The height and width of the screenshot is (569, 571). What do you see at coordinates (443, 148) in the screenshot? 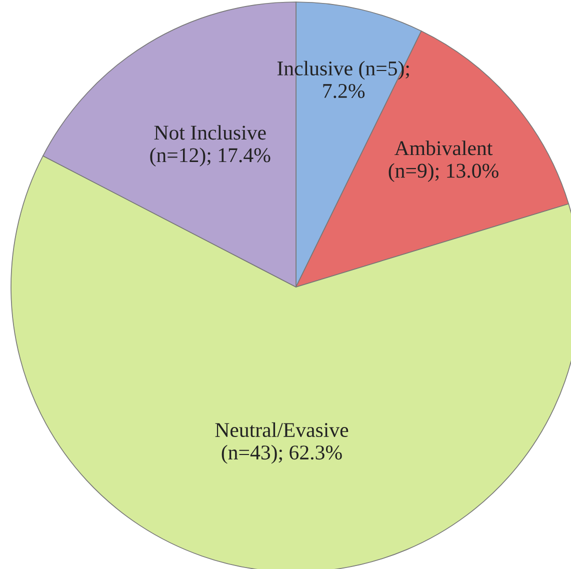
I see `slice-label: Ambivalent` at bounding box center [443, 148].